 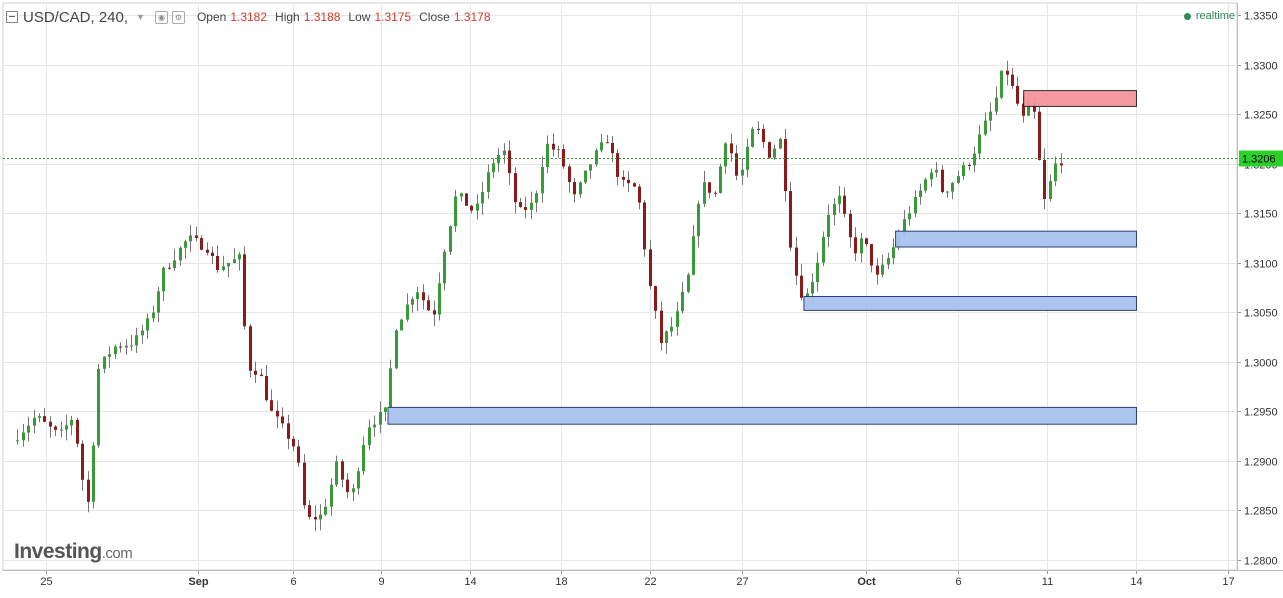 What do you see at coordinates (287, 17) in the screenshot?
I see `high-label: High` at bounding box center [287, 17].